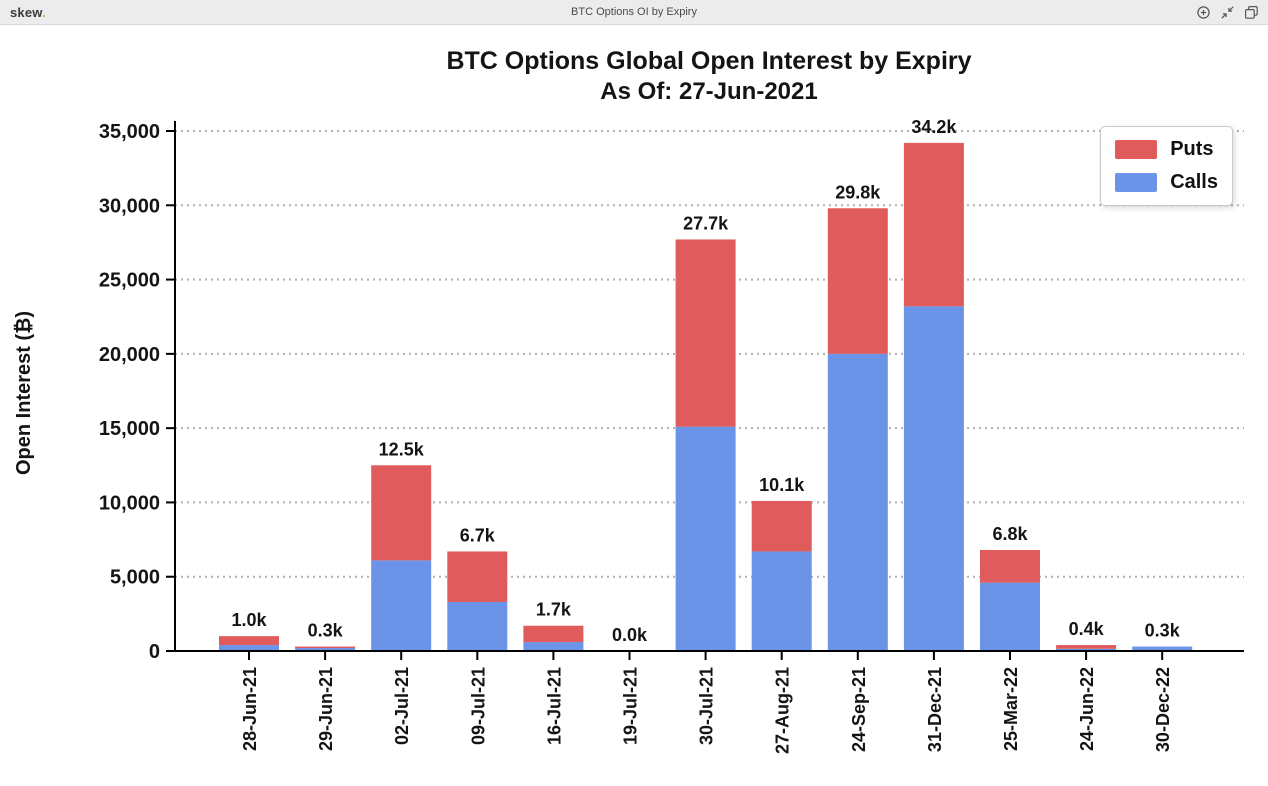  What do you see at coordinates (478, 535) in the screenshot?
I see `bar-total-label: 6.7k` at bounding box center [478, 535].